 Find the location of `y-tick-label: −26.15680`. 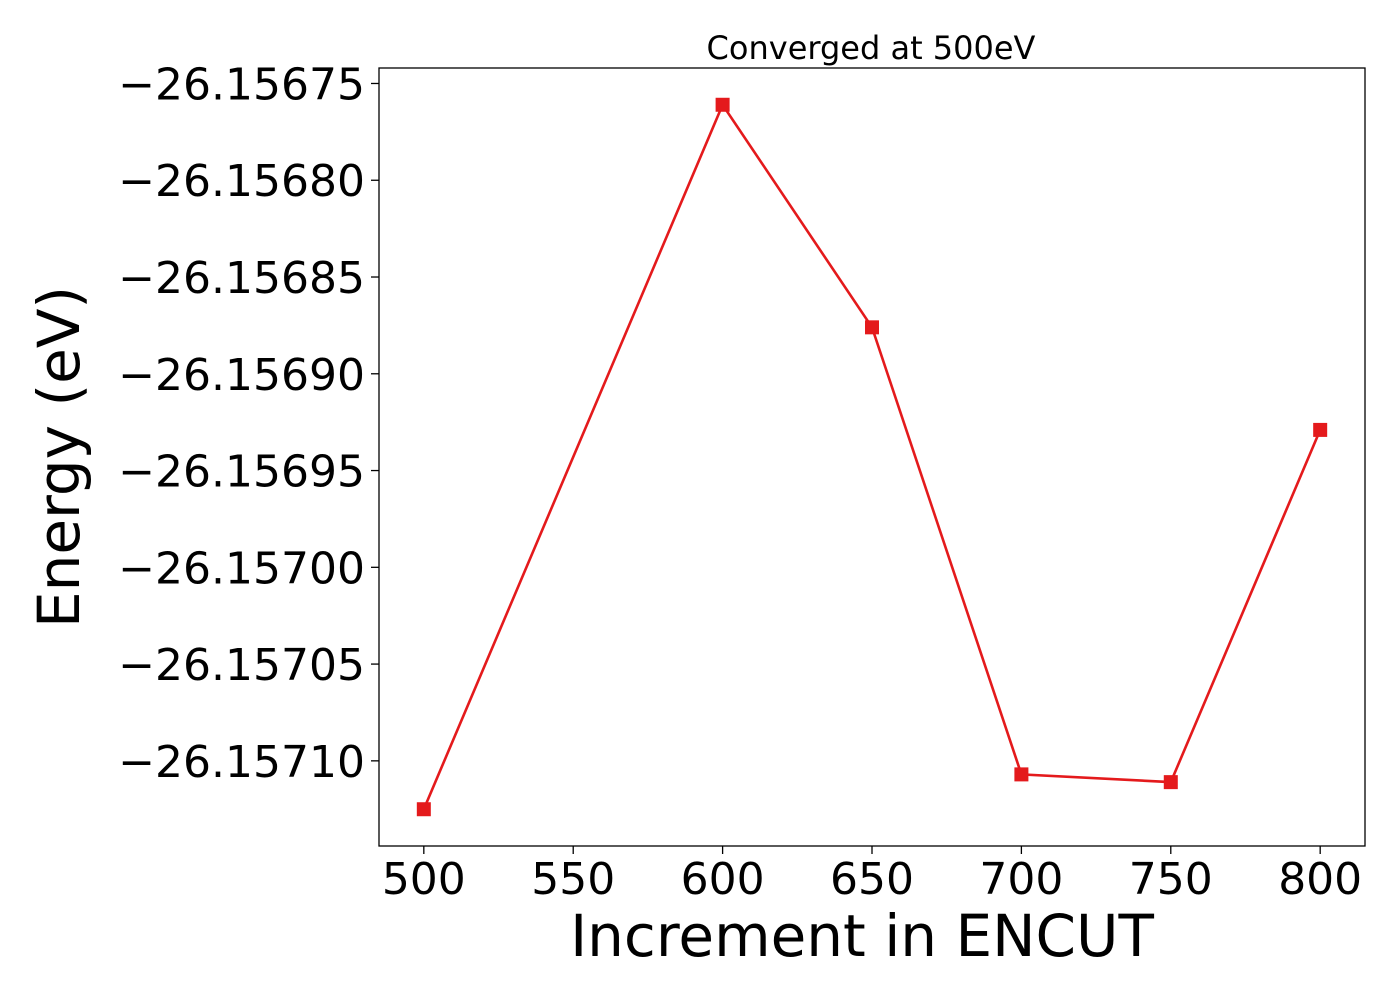

y-tick-label: −26.15680 is located at coordinates (241, 181).